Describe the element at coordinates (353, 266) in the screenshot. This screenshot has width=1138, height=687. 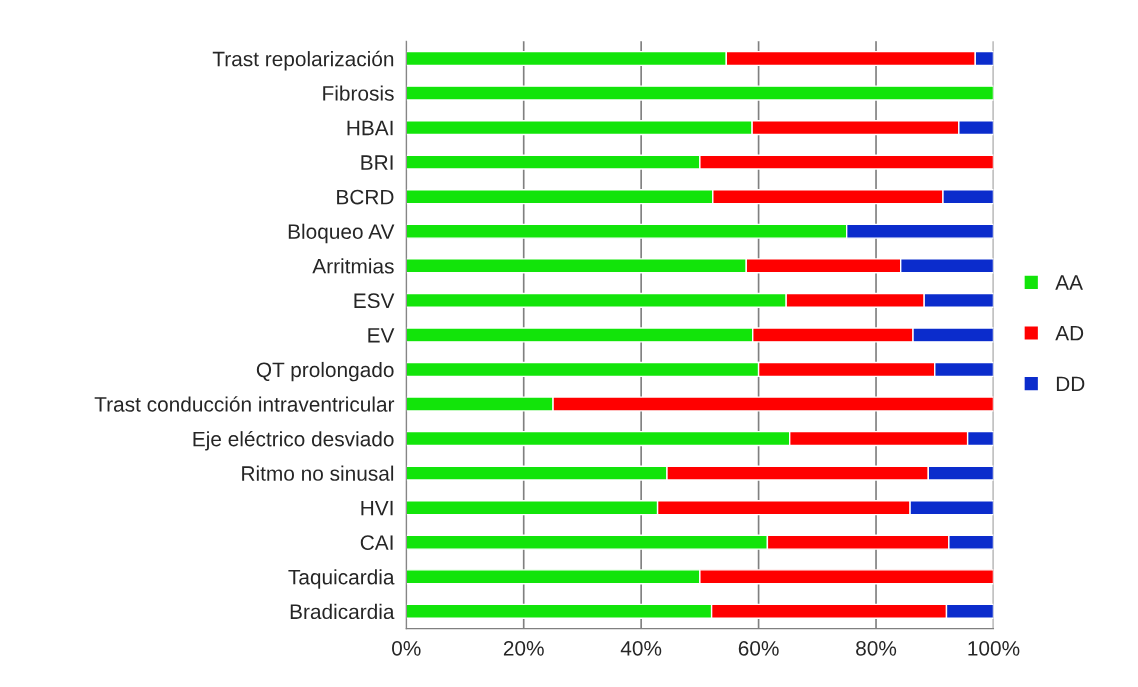
I see `y-tick-label: Arritmias` at that location.